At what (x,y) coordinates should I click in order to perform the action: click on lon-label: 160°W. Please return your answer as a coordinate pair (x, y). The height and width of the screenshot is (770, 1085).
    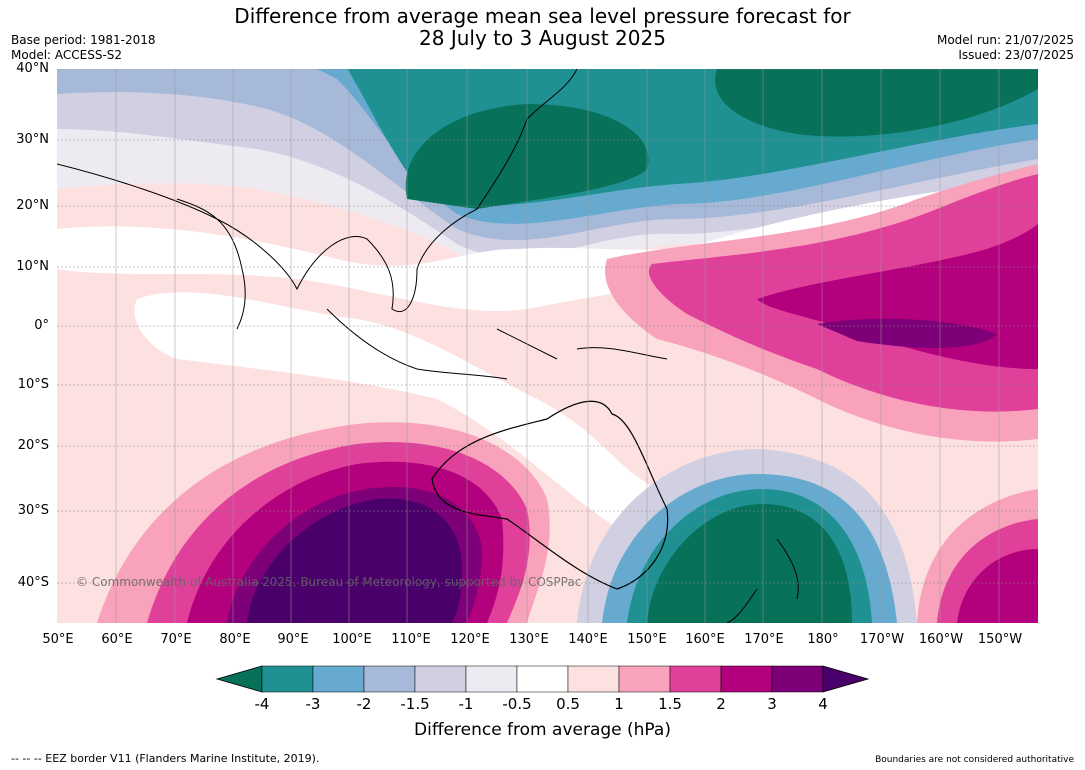
    Looking at the image, I should click on (941, 639).